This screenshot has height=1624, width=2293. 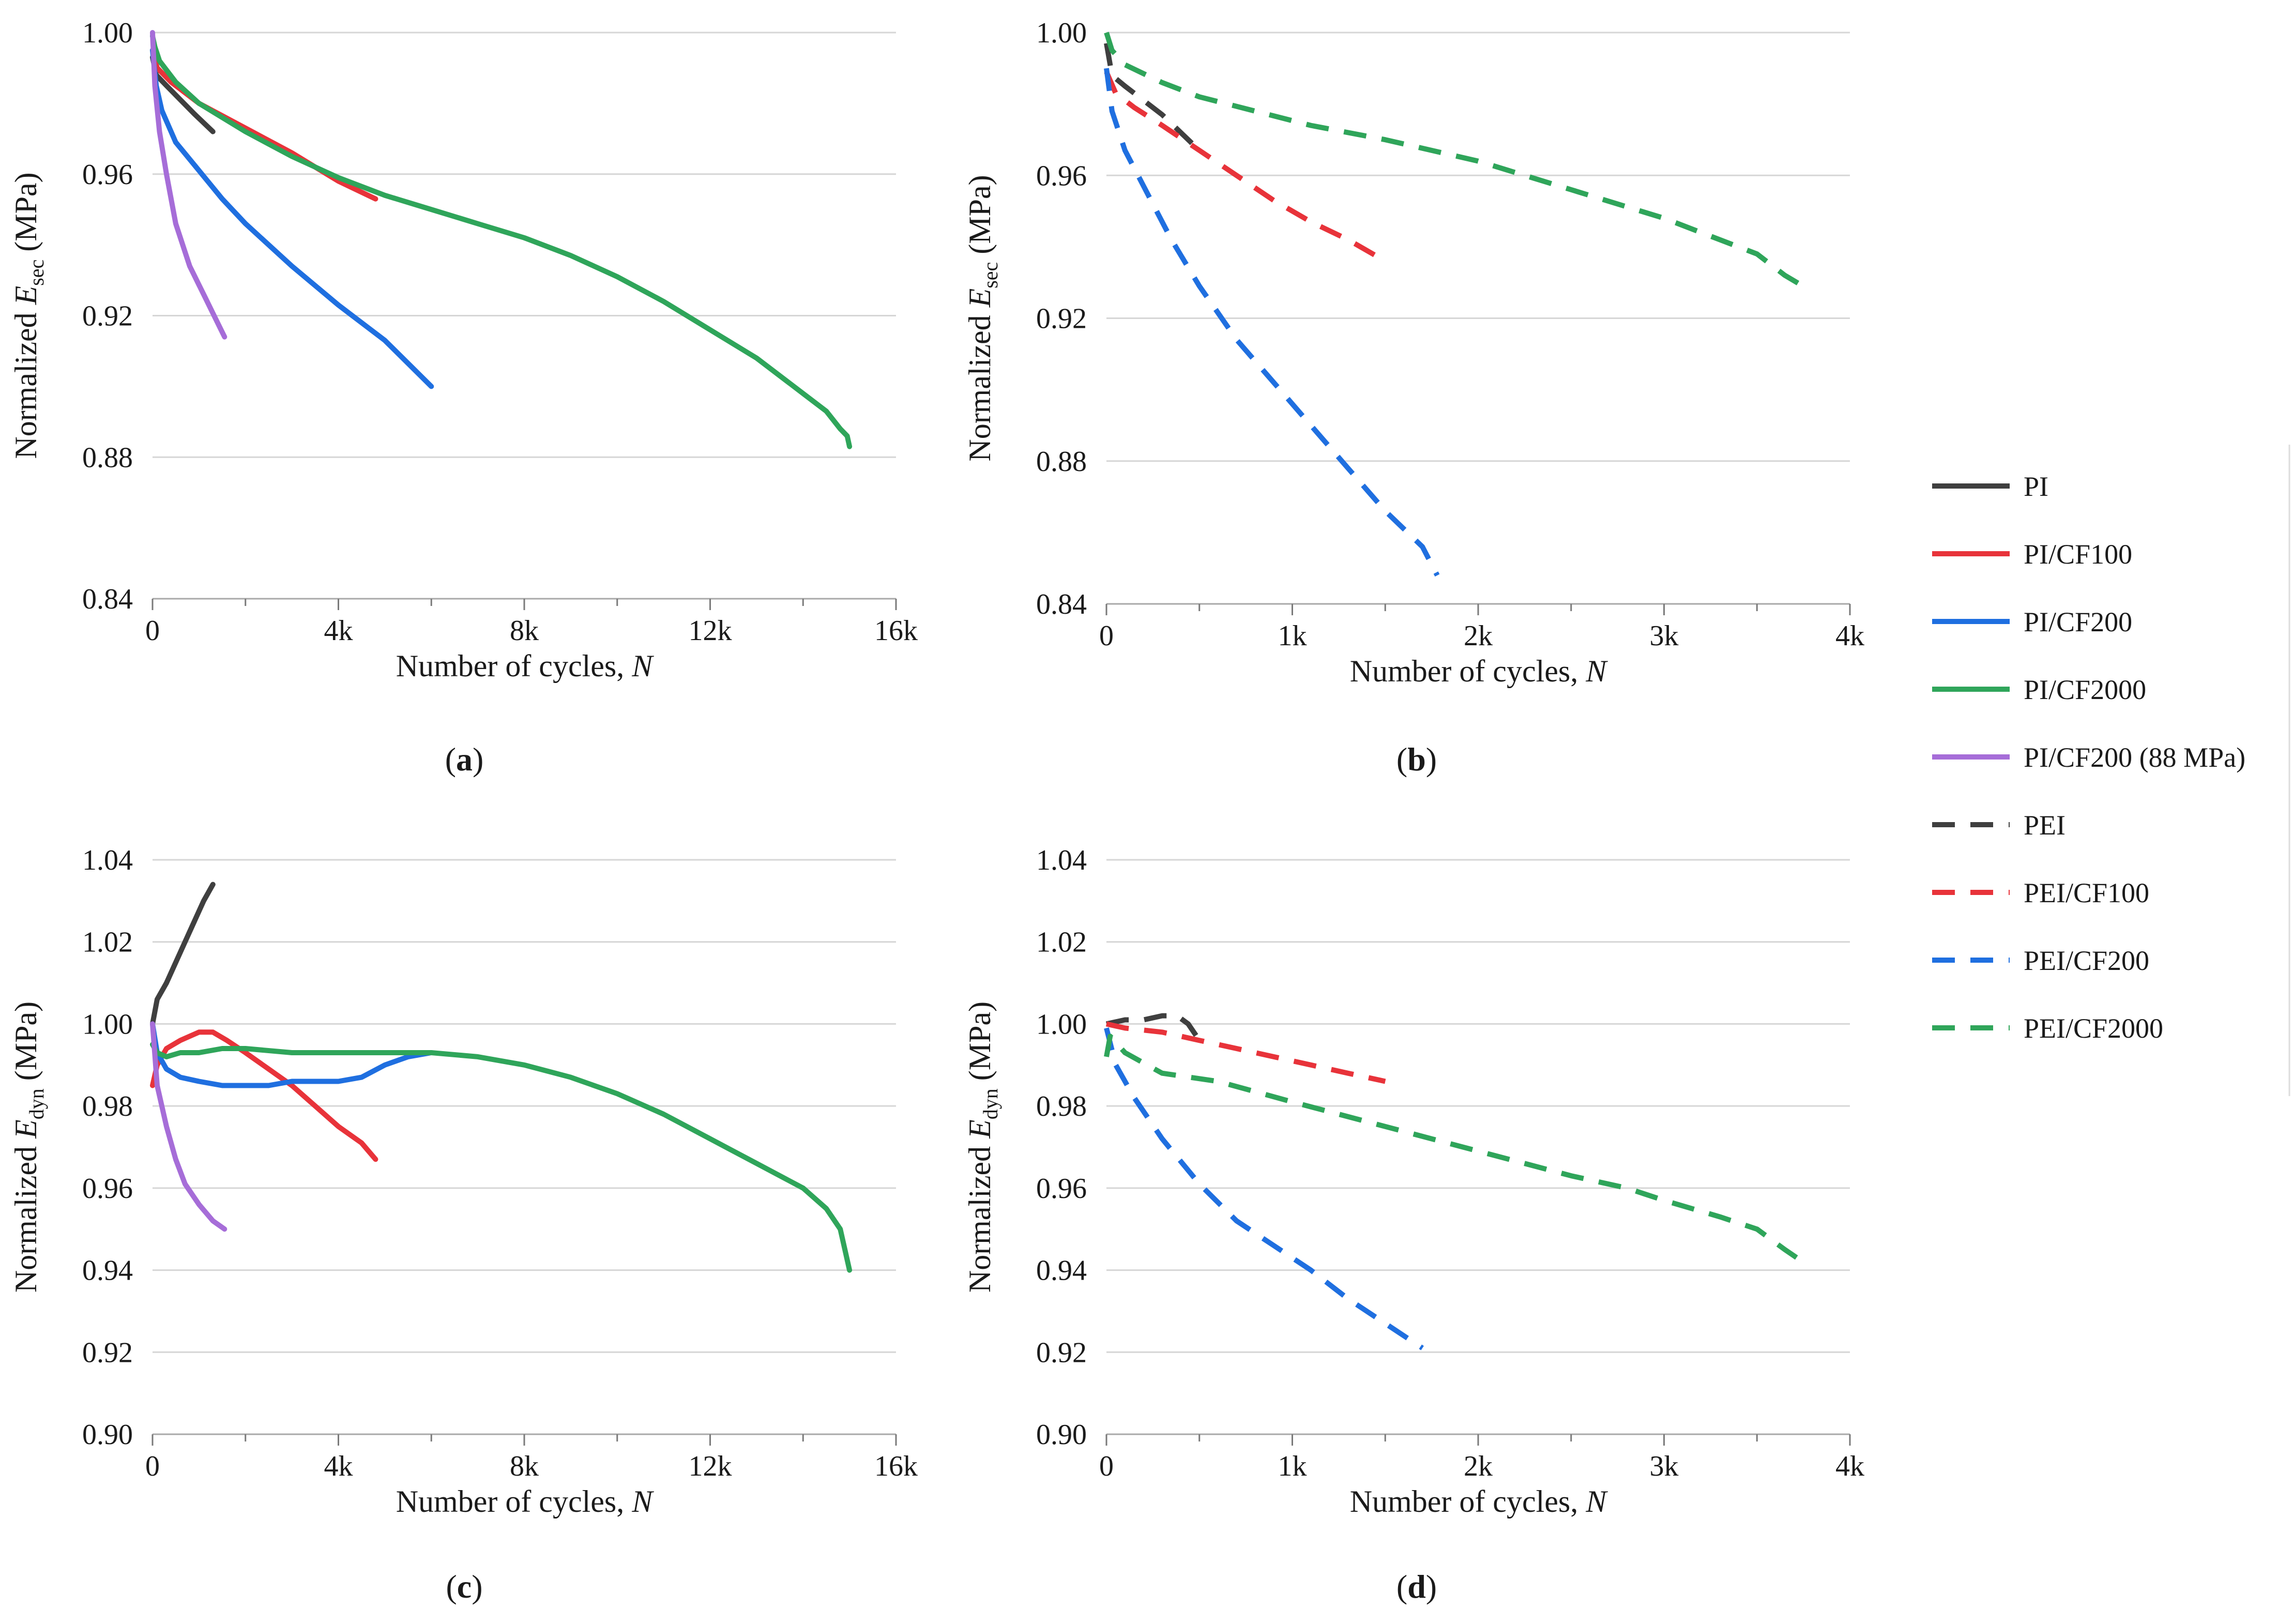 I want to click on legend-item: PEI/CF2000, so click(x=2047, y=1028).